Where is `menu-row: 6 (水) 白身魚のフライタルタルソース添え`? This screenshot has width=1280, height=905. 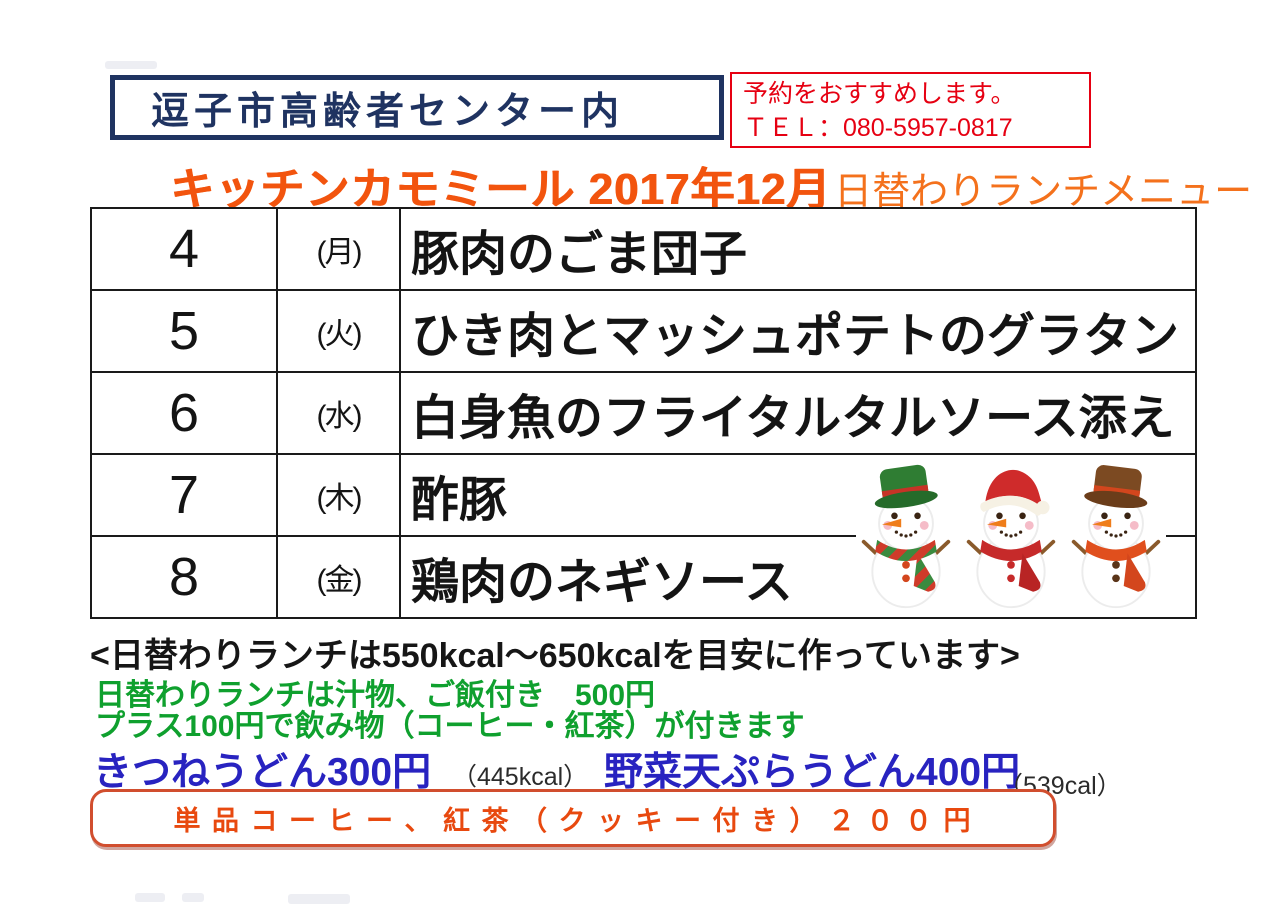 menu-row: 6 (水) 白身魚のフライタルタルソース添え is located at coordinates (643, 414).